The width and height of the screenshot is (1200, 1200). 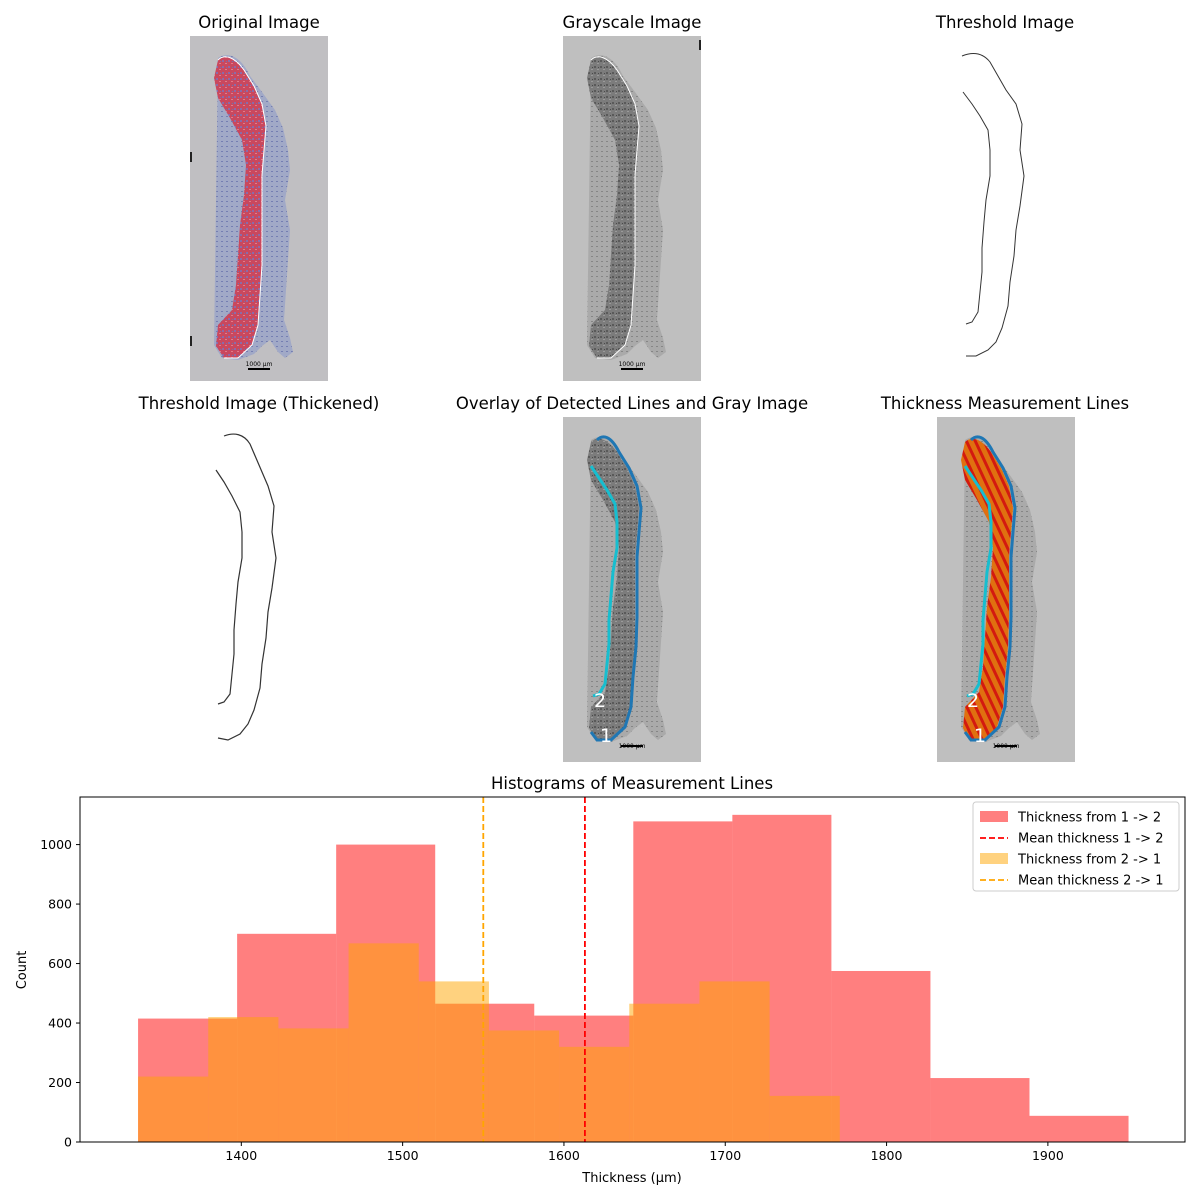 What do you see at coordinates (403, 1155) in the screenshot?
I see `x-tick-label: 1500` at bounding box center [403, 1155].